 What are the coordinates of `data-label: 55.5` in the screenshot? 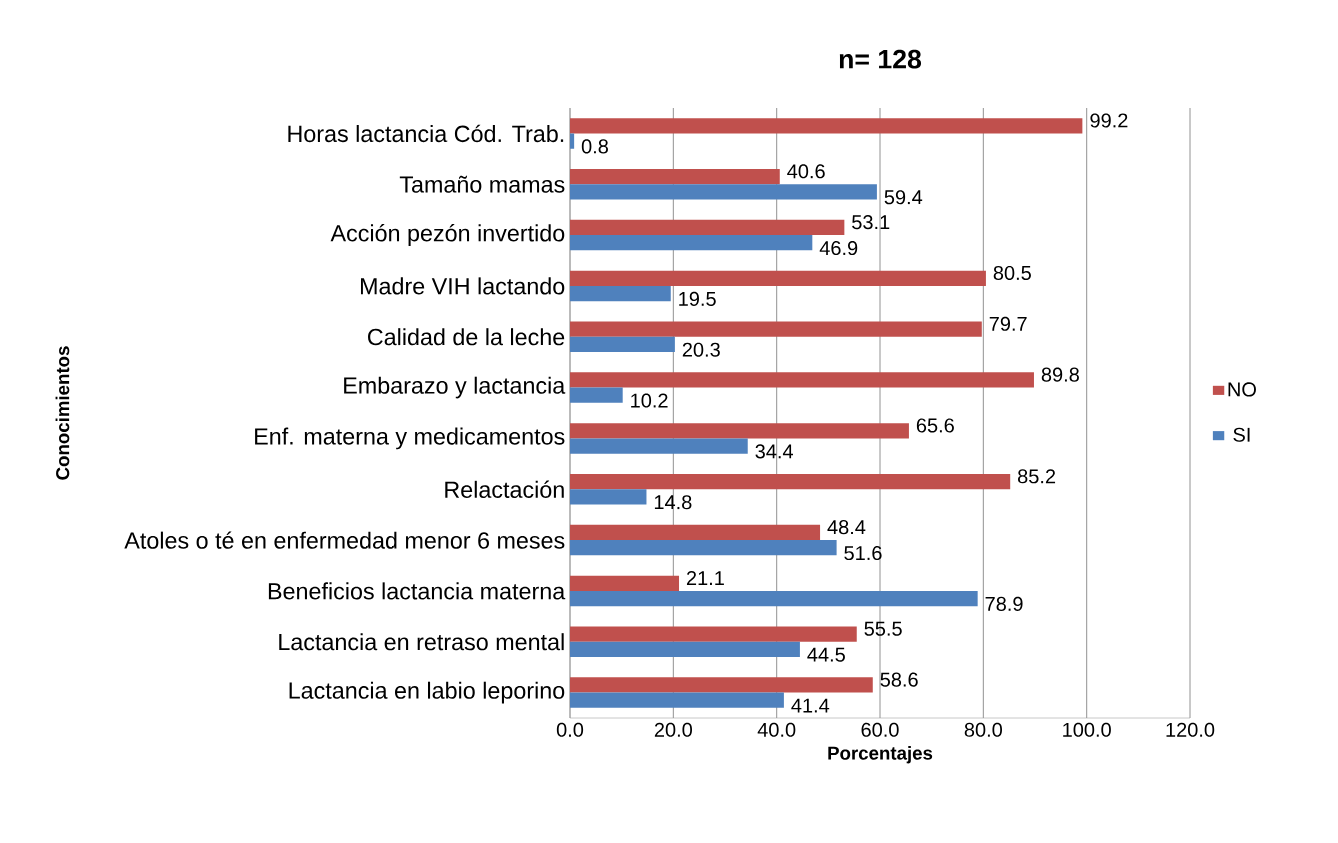 It's located at (883, 628).